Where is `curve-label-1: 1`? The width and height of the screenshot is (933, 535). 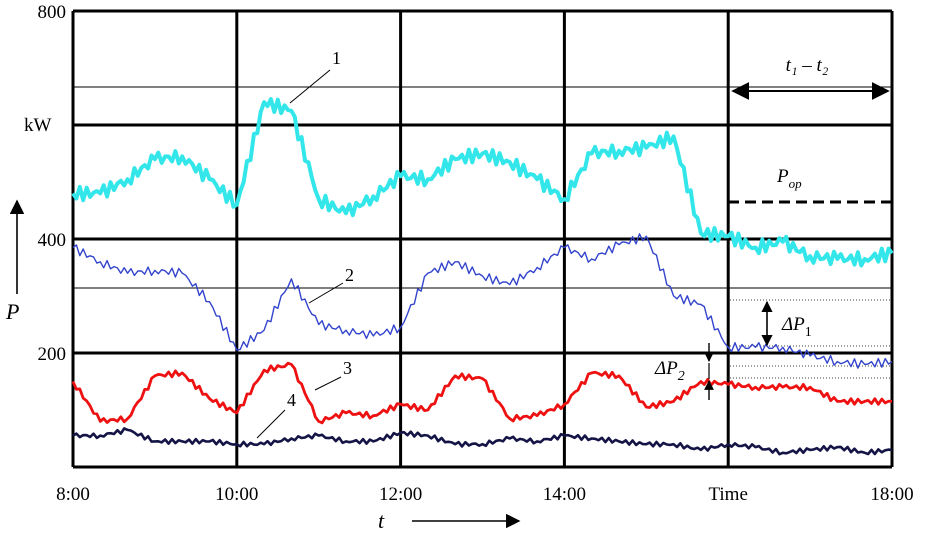 curve-label-1: 1 is located at coordinates (336, 58).